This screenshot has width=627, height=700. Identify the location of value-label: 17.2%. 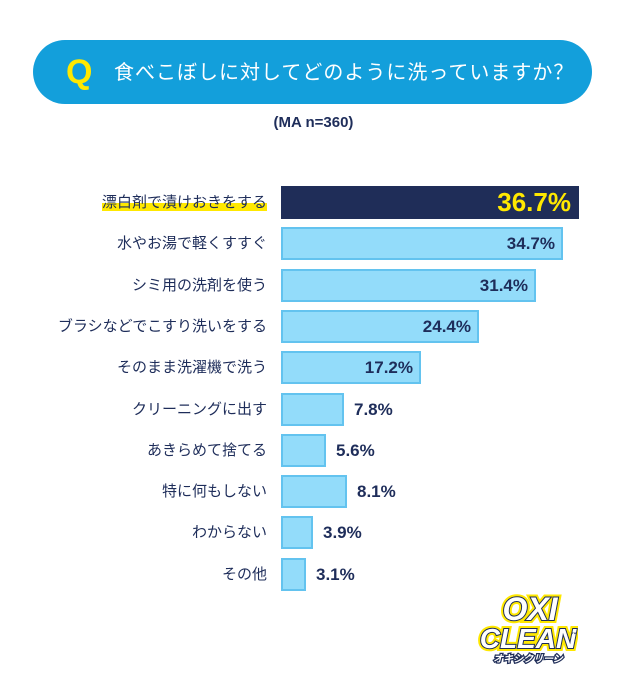
(388, 368).